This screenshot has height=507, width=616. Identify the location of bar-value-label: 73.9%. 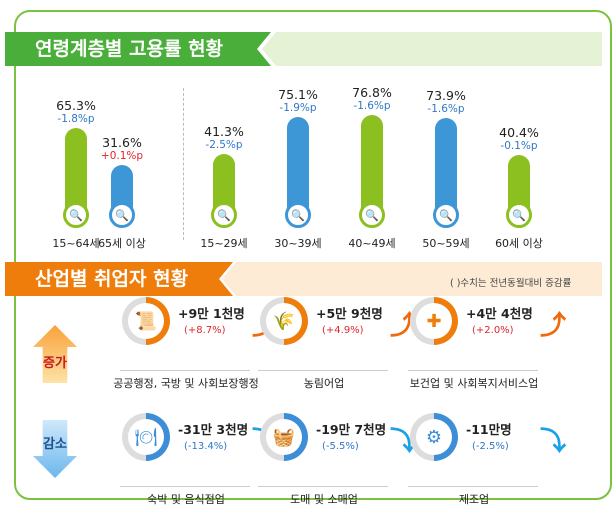
(446, 96).